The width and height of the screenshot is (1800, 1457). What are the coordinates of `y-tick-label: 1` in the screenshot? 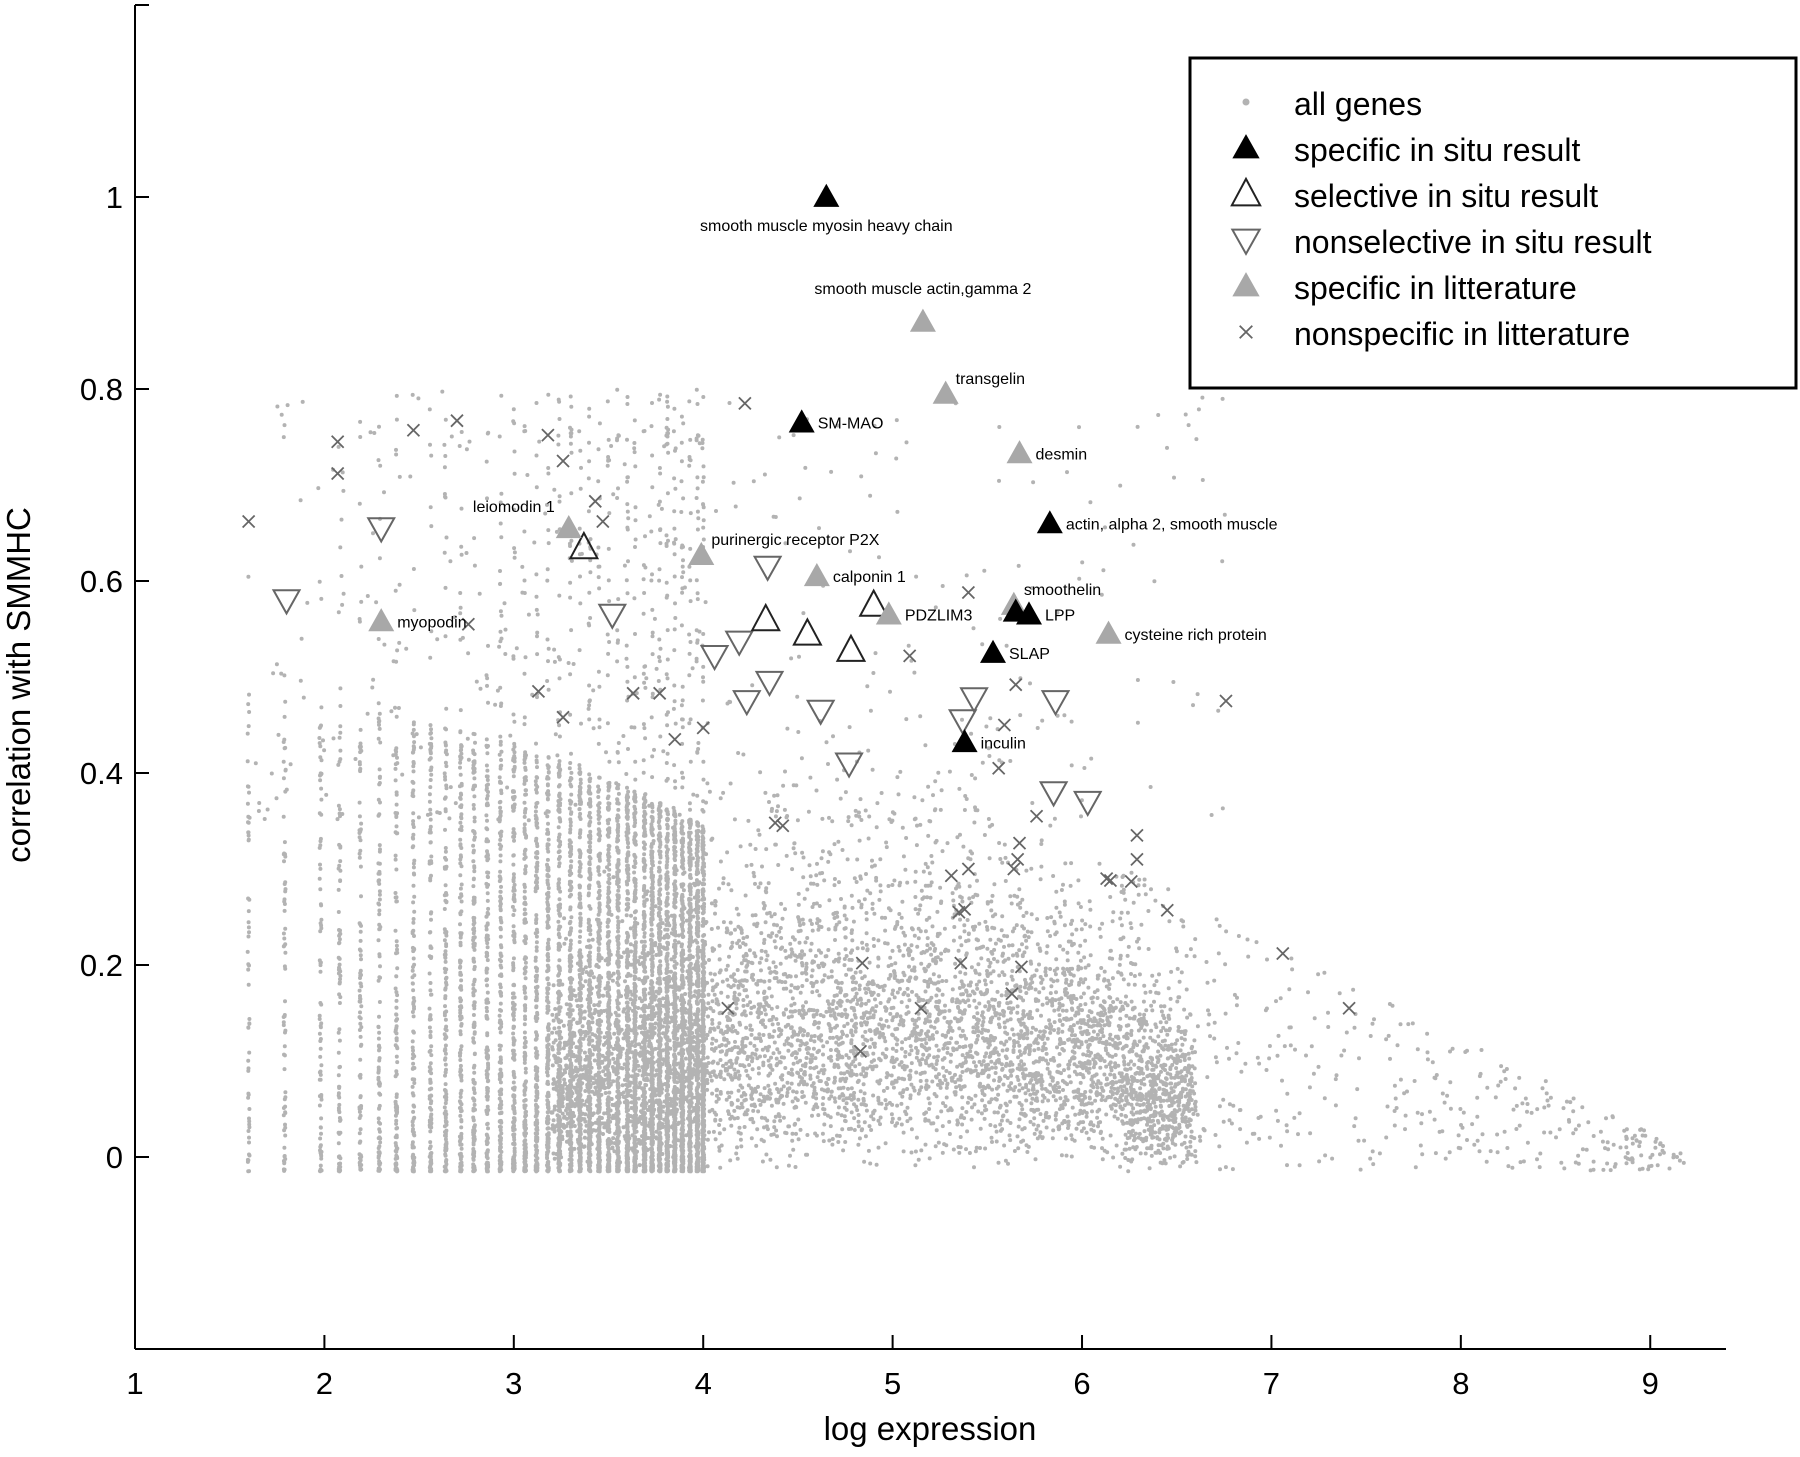 It's located at (114, 197).